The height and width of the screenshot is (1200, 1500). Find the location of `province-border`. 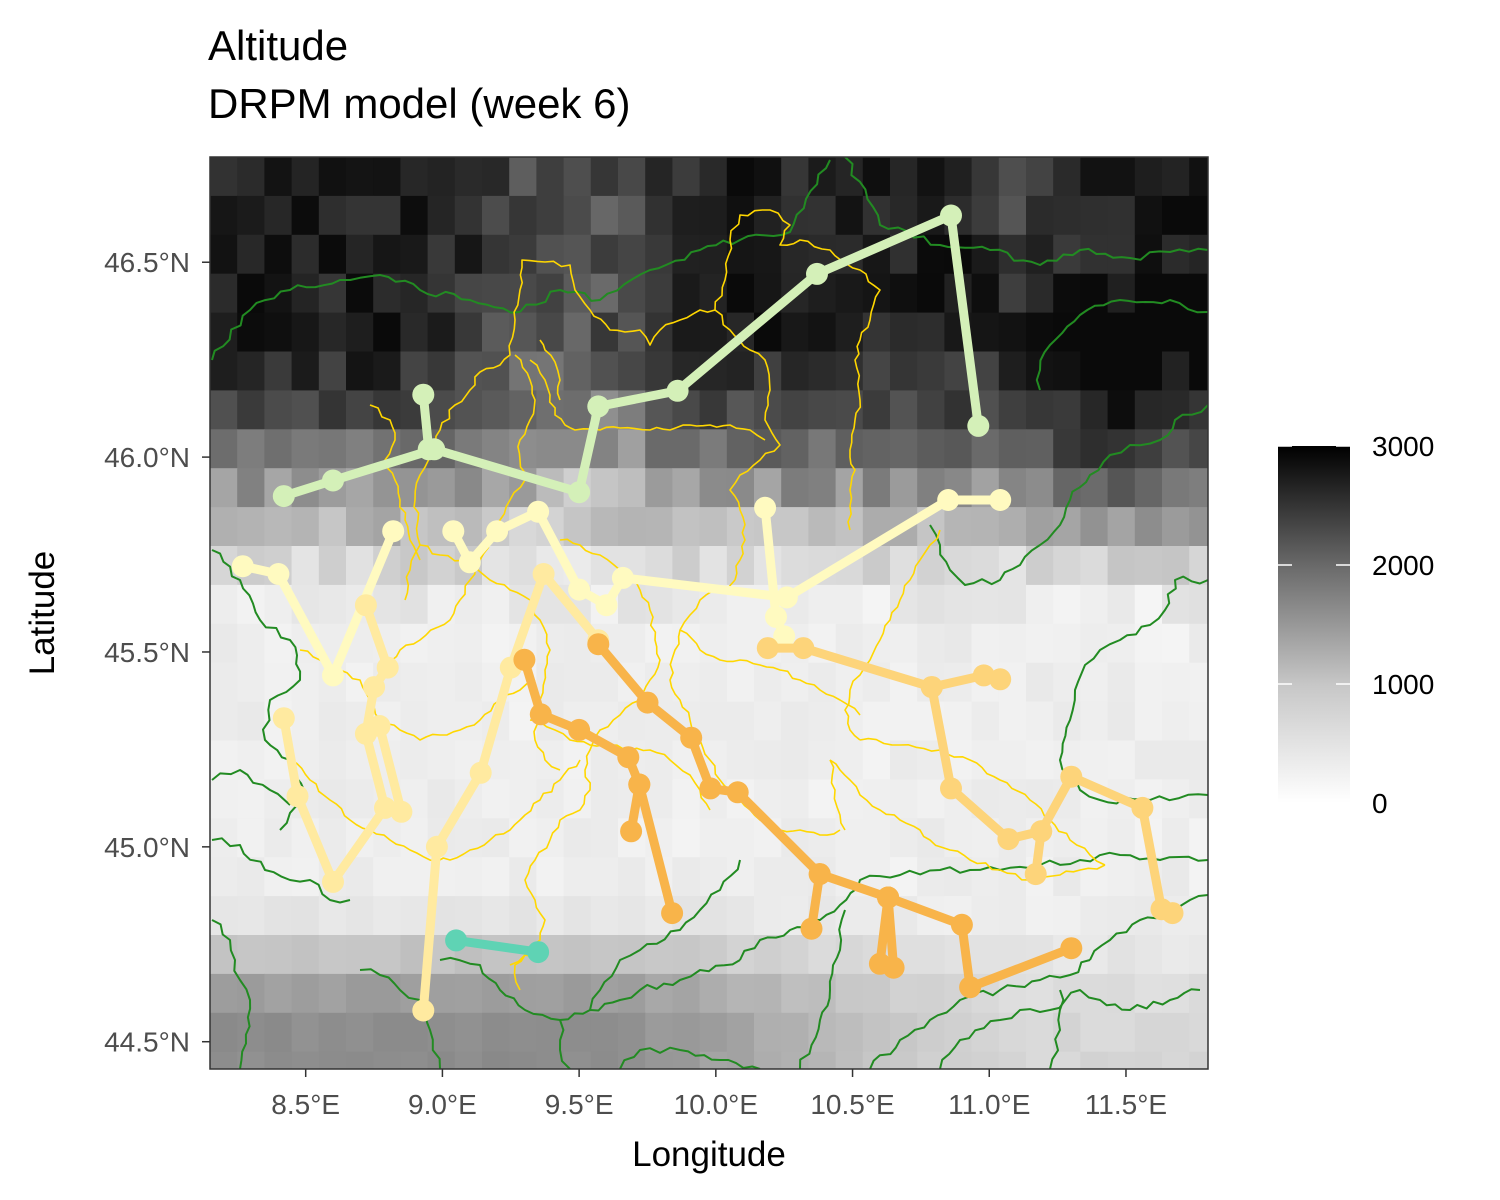

province-border is located at coordinates (550, 370).